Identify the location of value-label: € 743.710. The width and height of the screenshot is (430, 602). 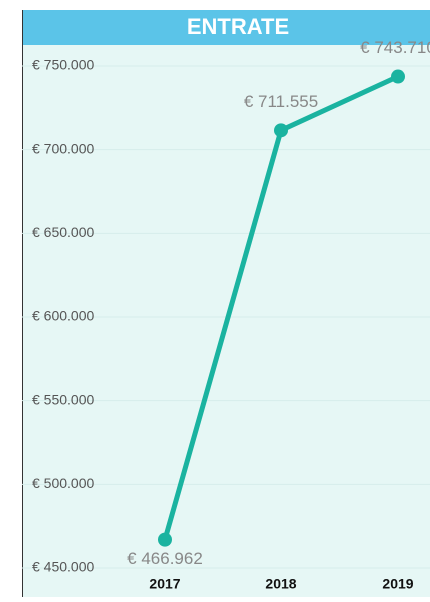
(395, 47).